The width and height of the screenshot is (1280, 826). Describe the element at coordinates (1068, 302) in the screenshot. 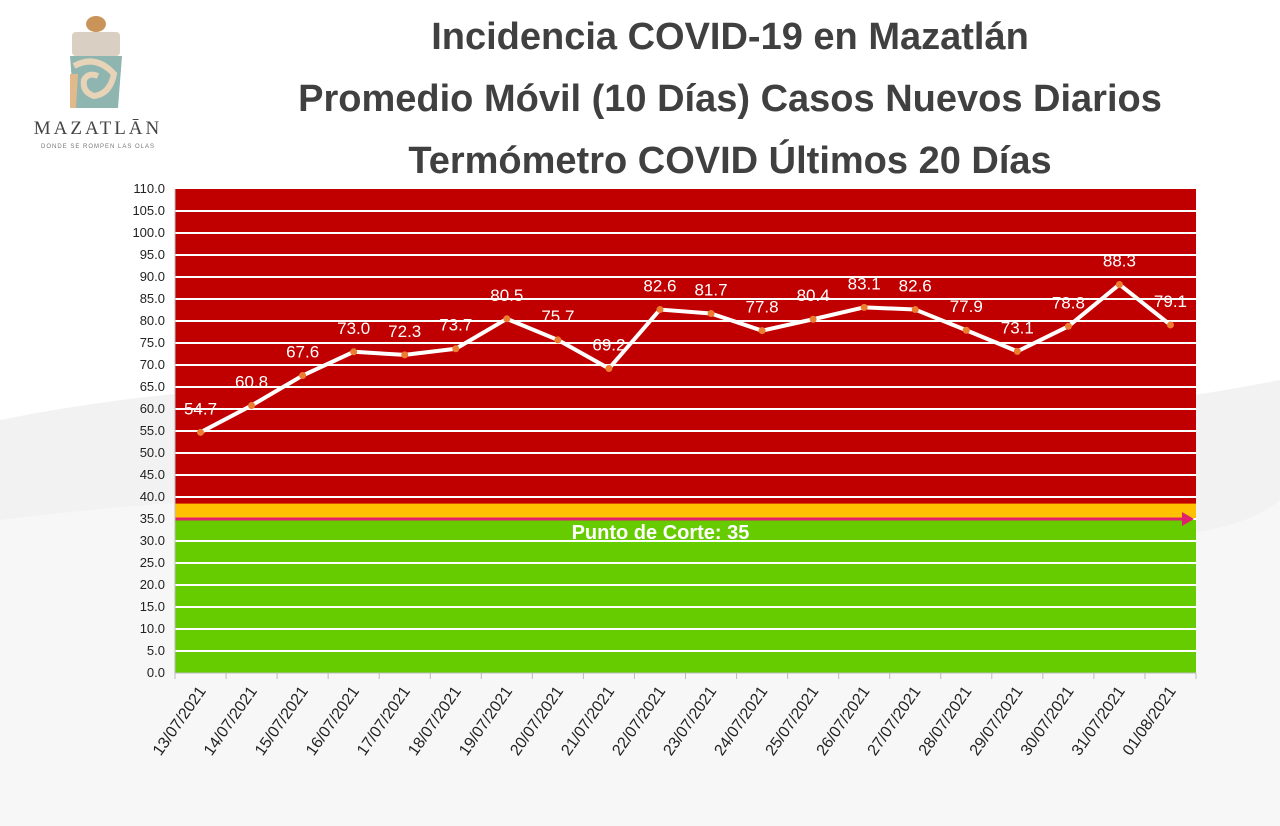

I see `data-label: 78.8` at that location.